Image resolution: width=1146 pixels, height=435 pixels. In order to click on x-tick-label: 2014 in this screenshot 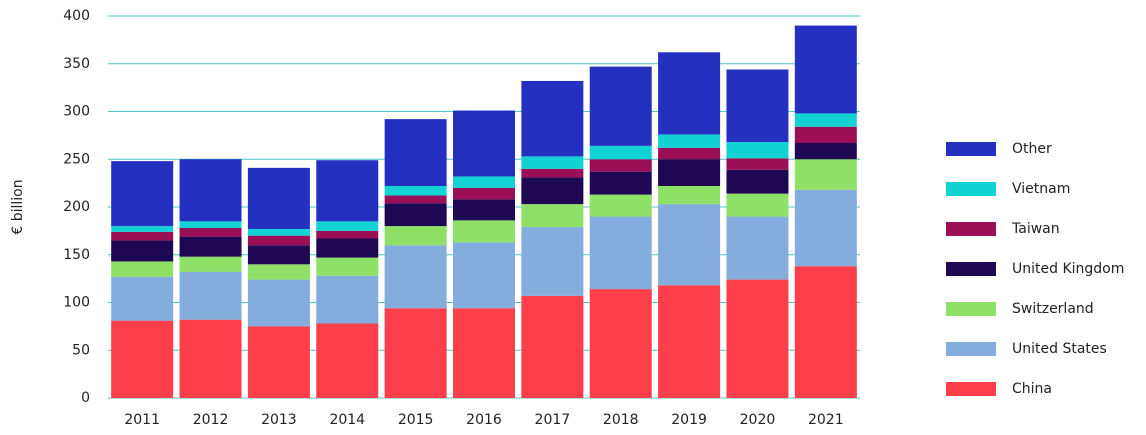, I will do `click(347, 420)`.